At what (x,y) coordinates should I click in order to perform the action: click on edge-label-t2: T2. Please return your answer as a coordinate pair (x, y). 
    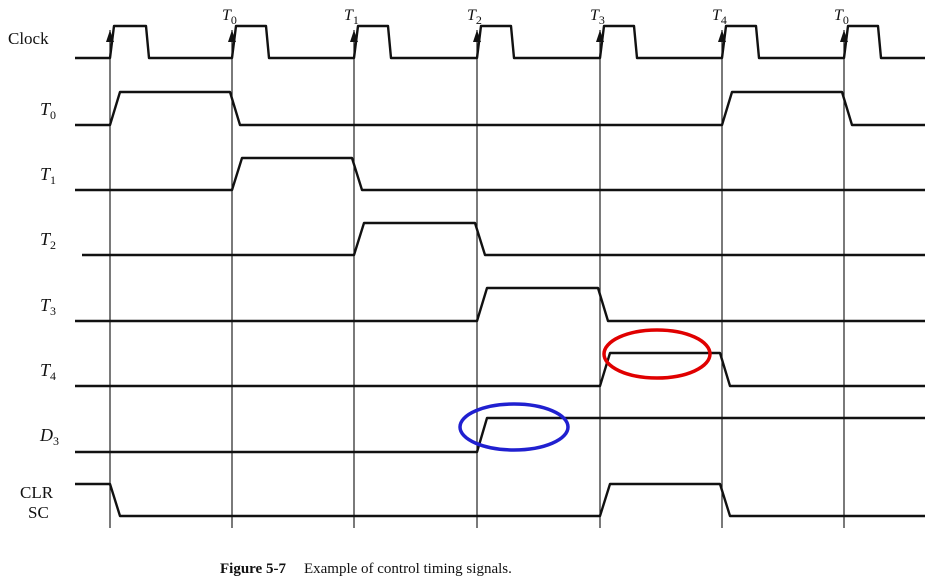
    Looking at the image, I should click on (474, 17).